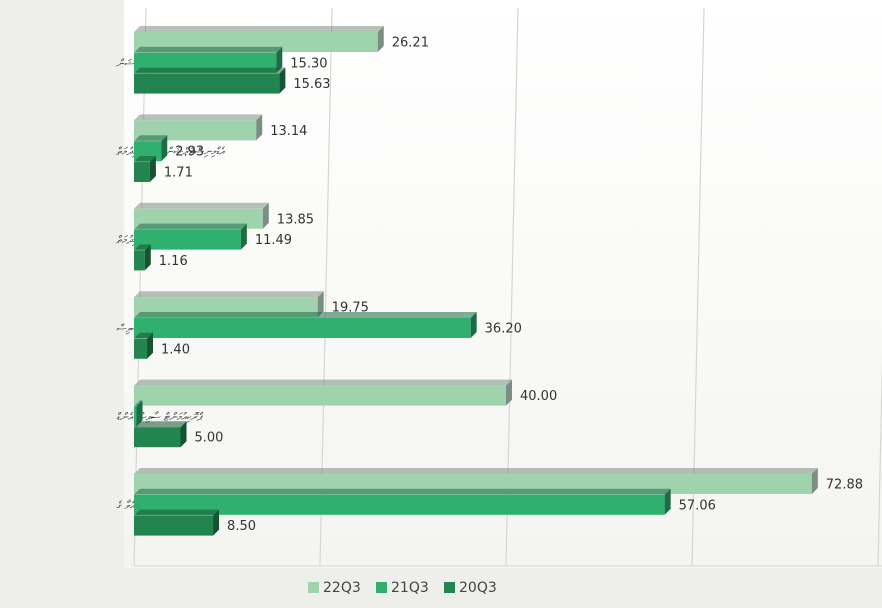 The height and width of the screenshot is (608, 882). What do you see at coordinates (342, 588) in the screenshot?
I see `legend-entry: 22Q3` at bounding box center [342, 588].